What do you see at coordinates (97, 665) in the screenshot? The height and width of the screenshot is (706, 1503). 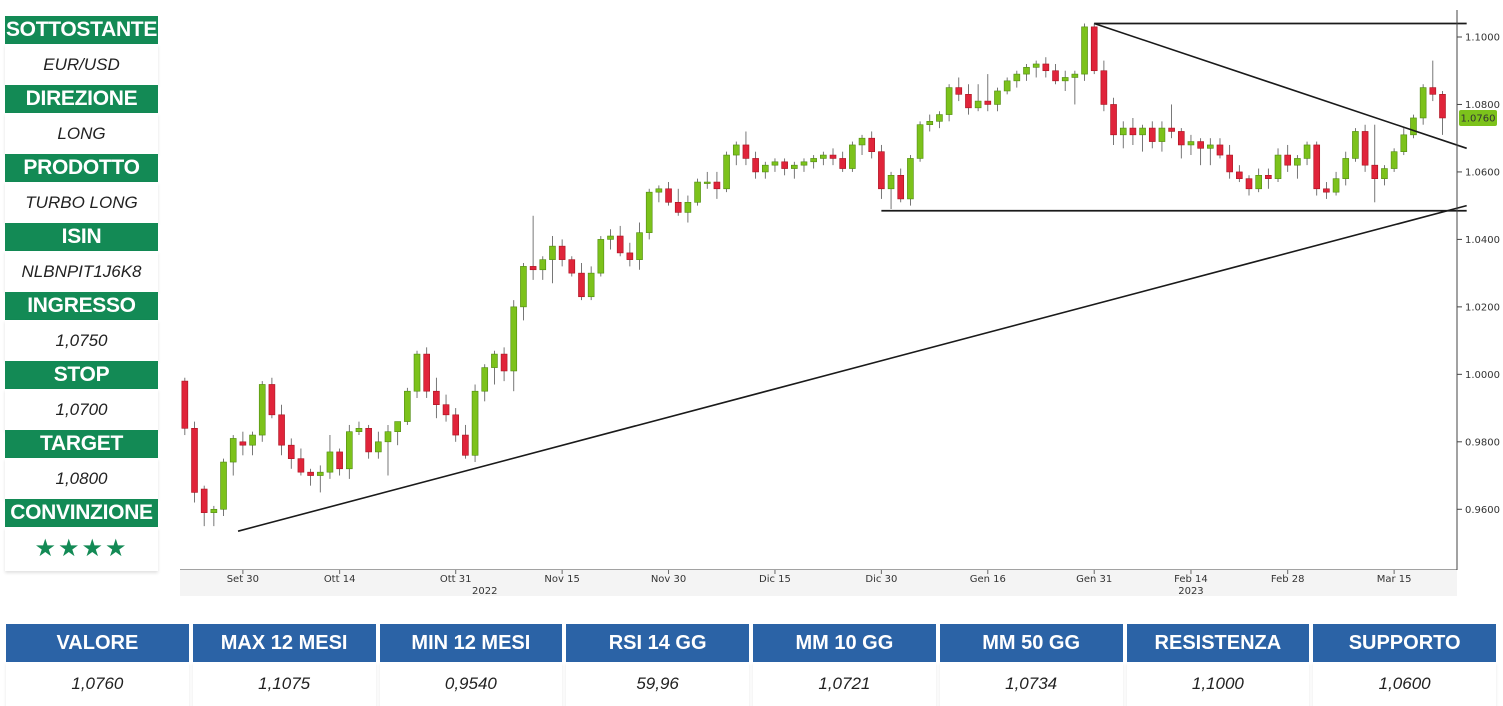 I see `stat-value: VALORE 1,0760` at bounding box center [97, 665].